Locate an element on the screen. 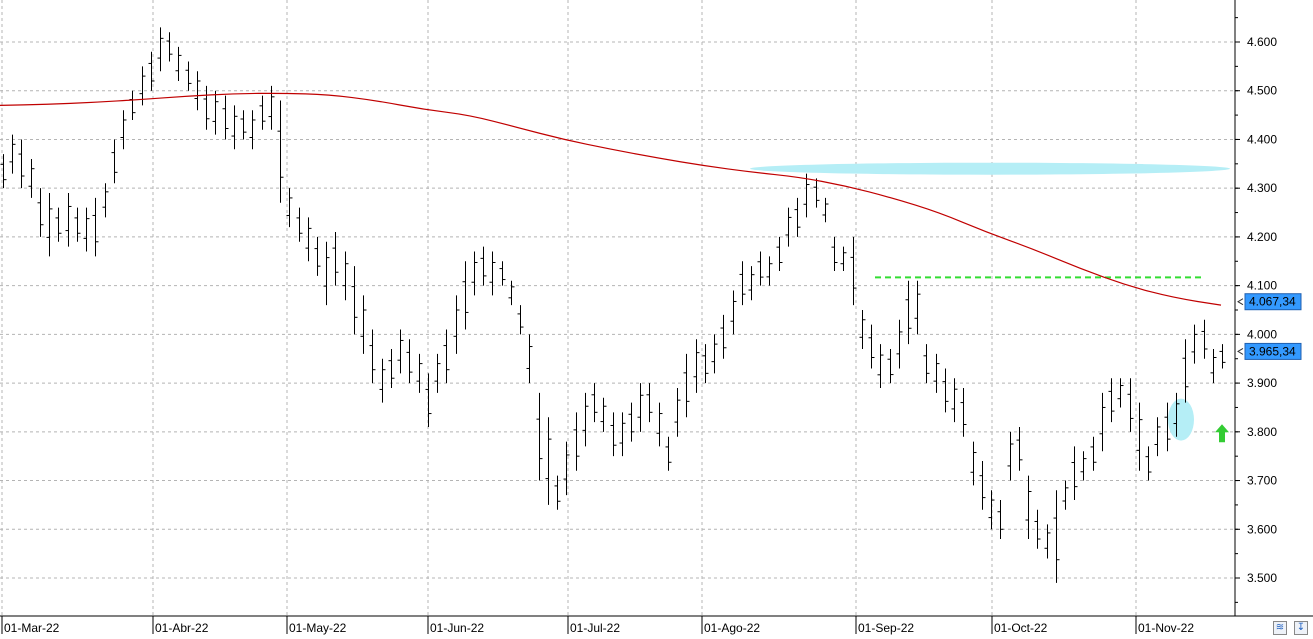  y-tick-label: 4.600 is located at coordinates (1262, 42).